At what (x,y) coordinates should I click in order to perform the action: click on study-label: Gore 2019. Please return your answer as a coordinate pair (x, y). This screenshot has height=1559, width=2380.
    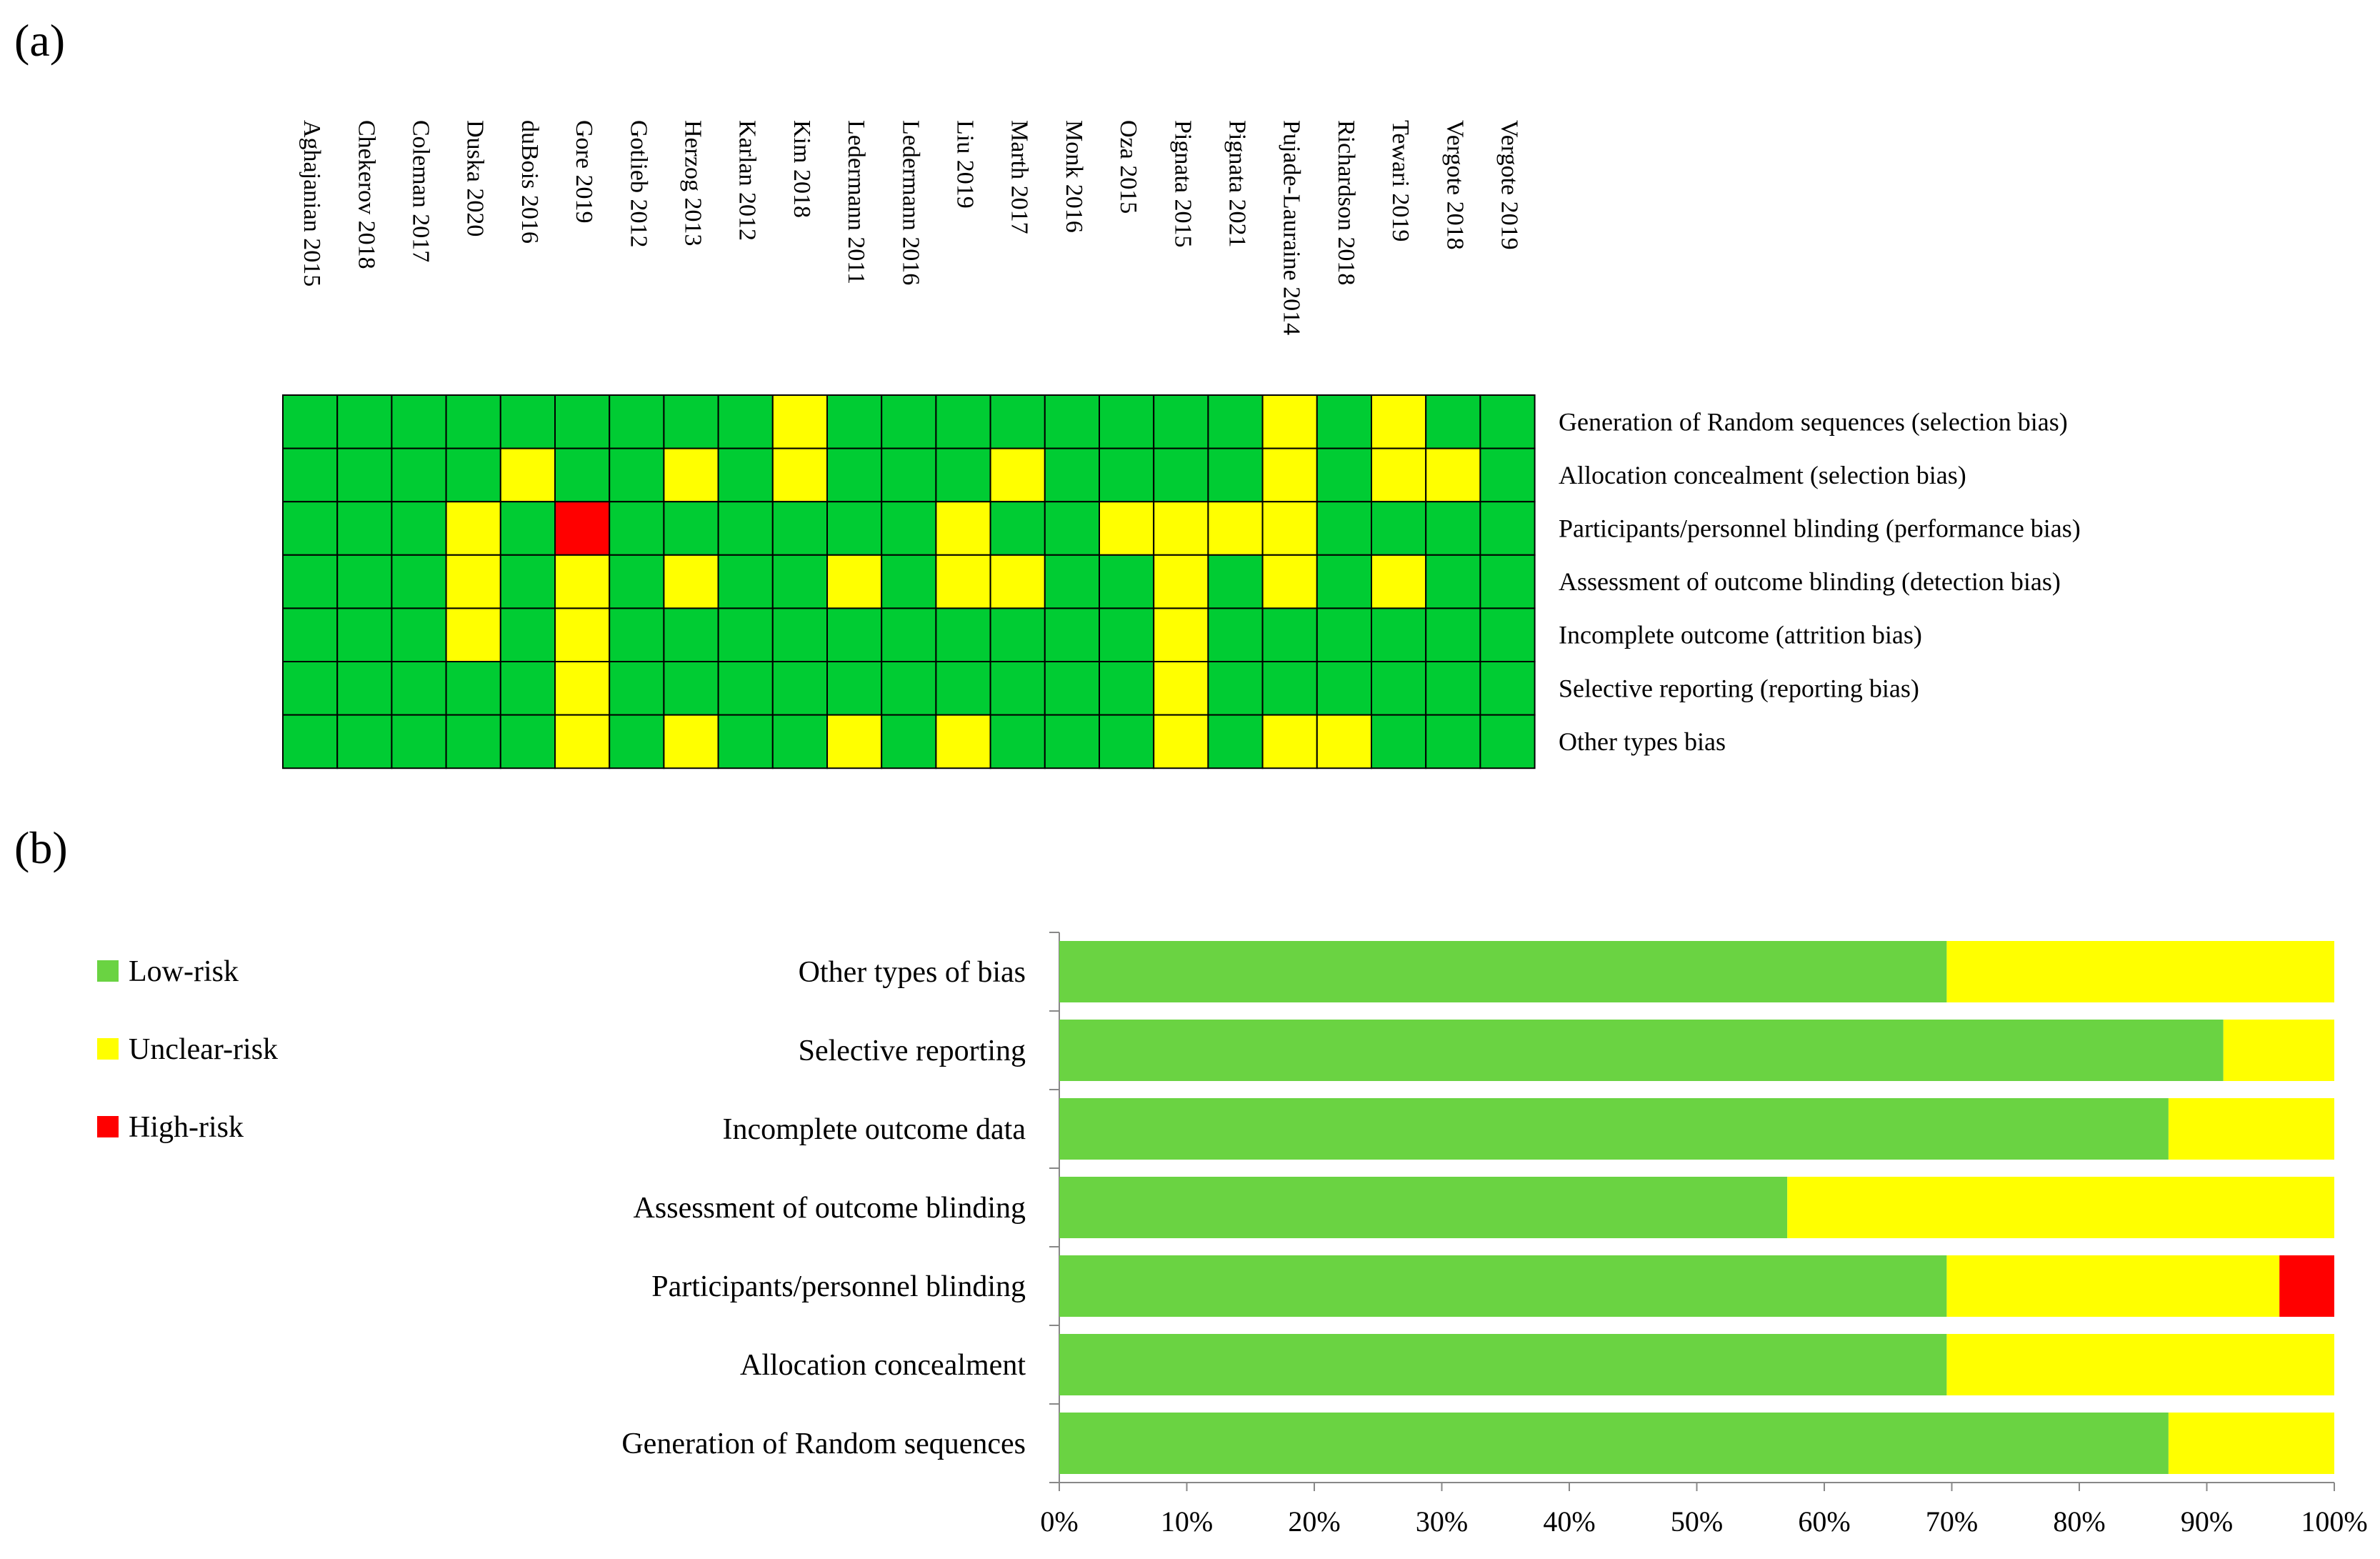
    Looking at the image, I should click on (584, 171).